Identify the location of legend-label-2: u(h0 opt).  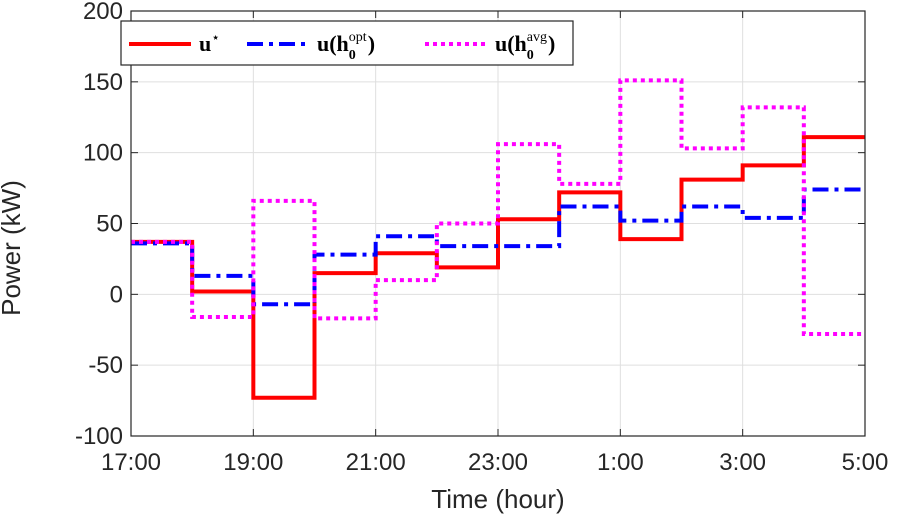
(346, 46).